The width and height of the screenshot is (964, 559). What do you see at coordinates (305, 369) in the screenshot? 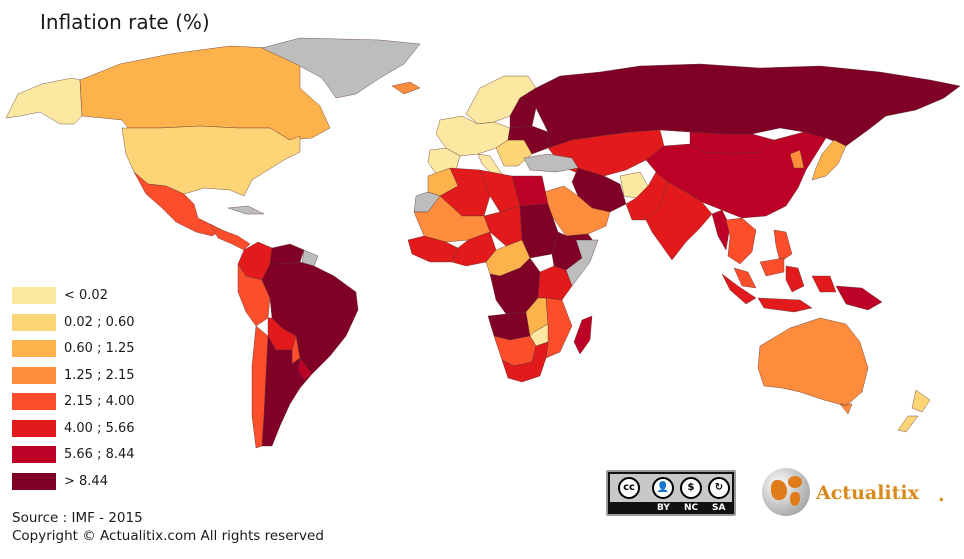
I see `region-uruguay: Uruguay` at bounding box center [305, 369].